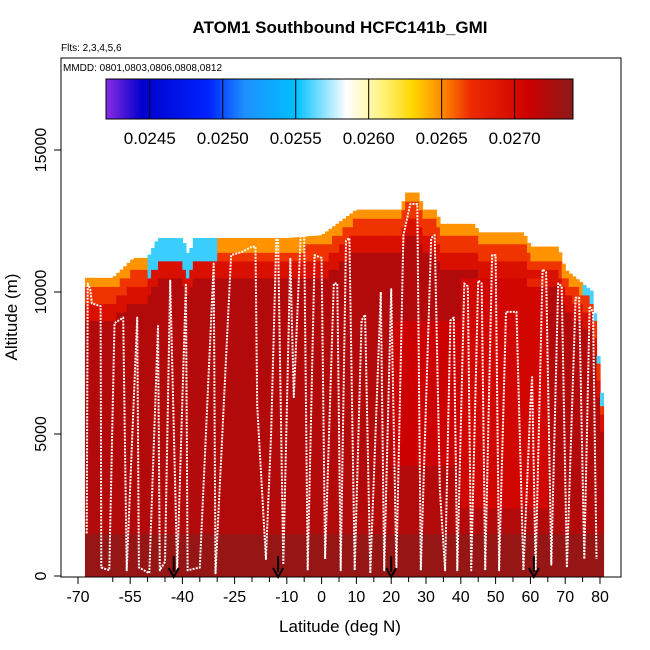 This screenshot has height=650, width=650. I want to click on chart-title: ATOM1 Southbound HCFC141b_GMI, so click(340, 27).